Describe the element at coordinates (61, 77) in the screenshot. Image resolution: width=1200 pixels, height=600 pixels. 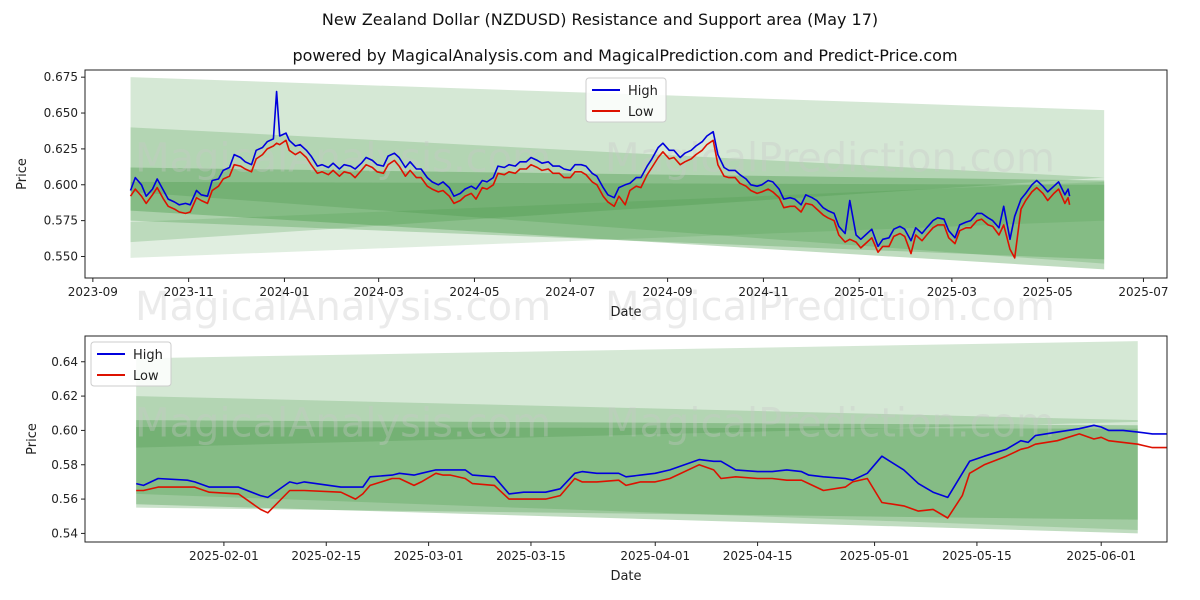
I see `y-tick-label: 0.675` at that location.